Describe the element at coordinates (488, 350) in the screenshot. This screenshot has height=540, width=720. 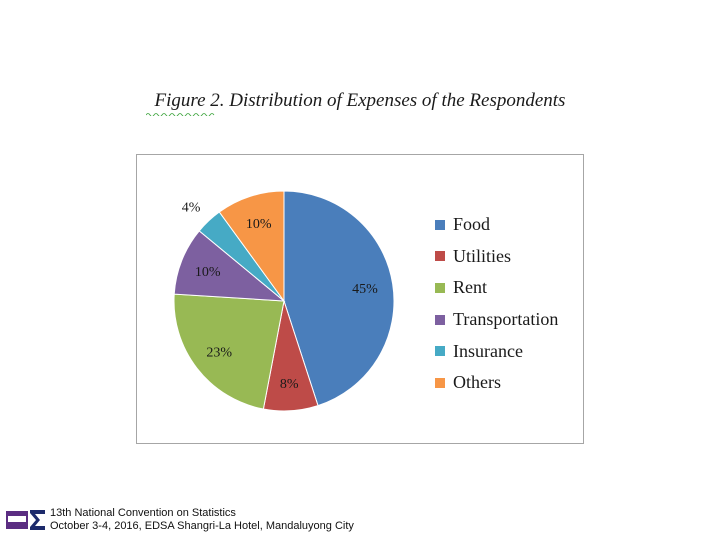
I see `legend-label: Insurance` at that location.